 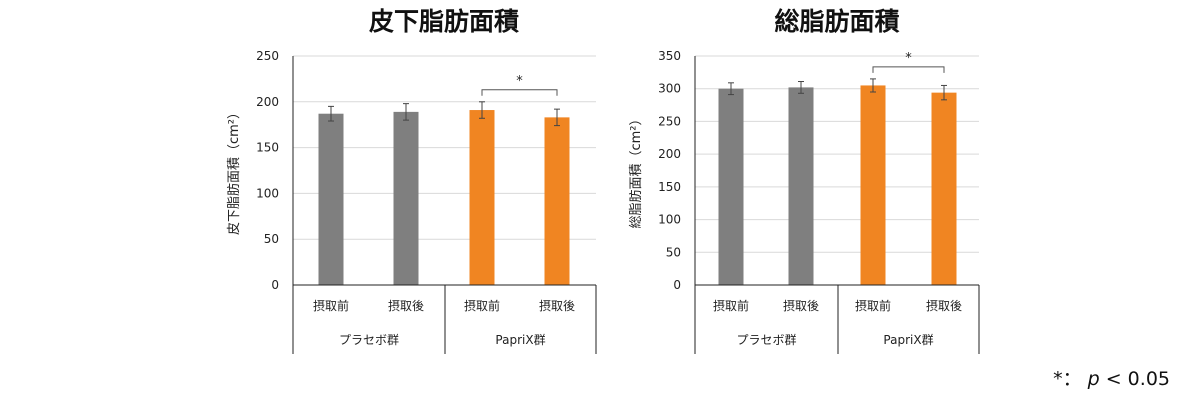 What do you see at coordinates (267, 148) in the screenshot?
I see `y-tick-label-0-3: 150` at bounding box center [267, 148].